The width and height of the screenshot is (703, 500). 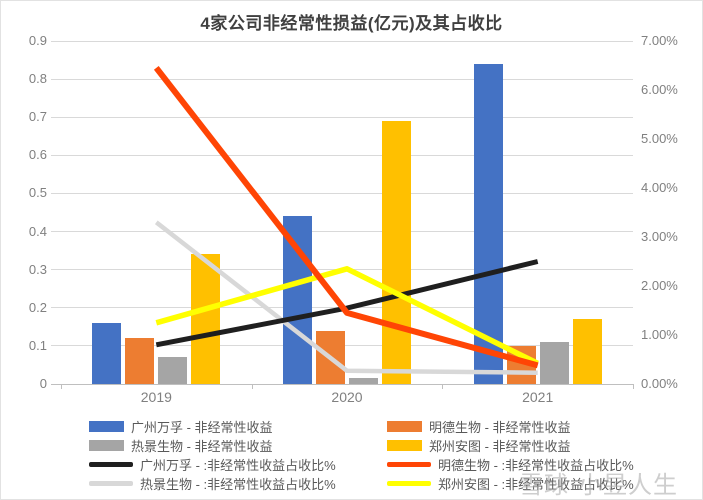 I want to click on left-axis-tick-label: 0.1, so click(x=37, y=345).